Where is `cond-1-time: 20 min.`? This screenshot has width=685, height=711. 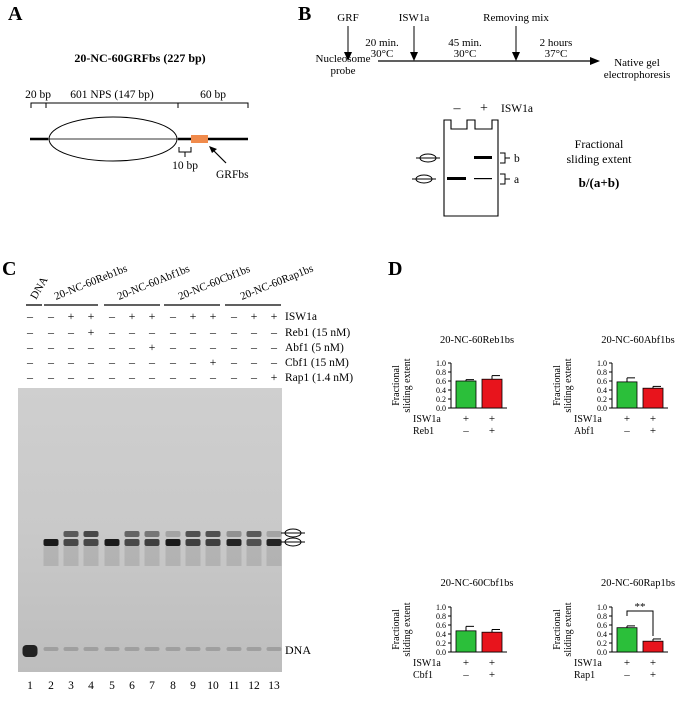
cond-1-time: 20 min. is located at coordinates (382, 43).